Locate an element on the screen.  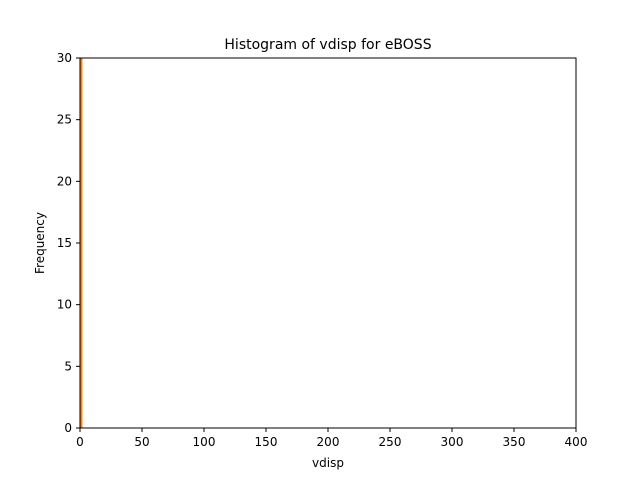
bars-group is located at coordinates (81, 243).